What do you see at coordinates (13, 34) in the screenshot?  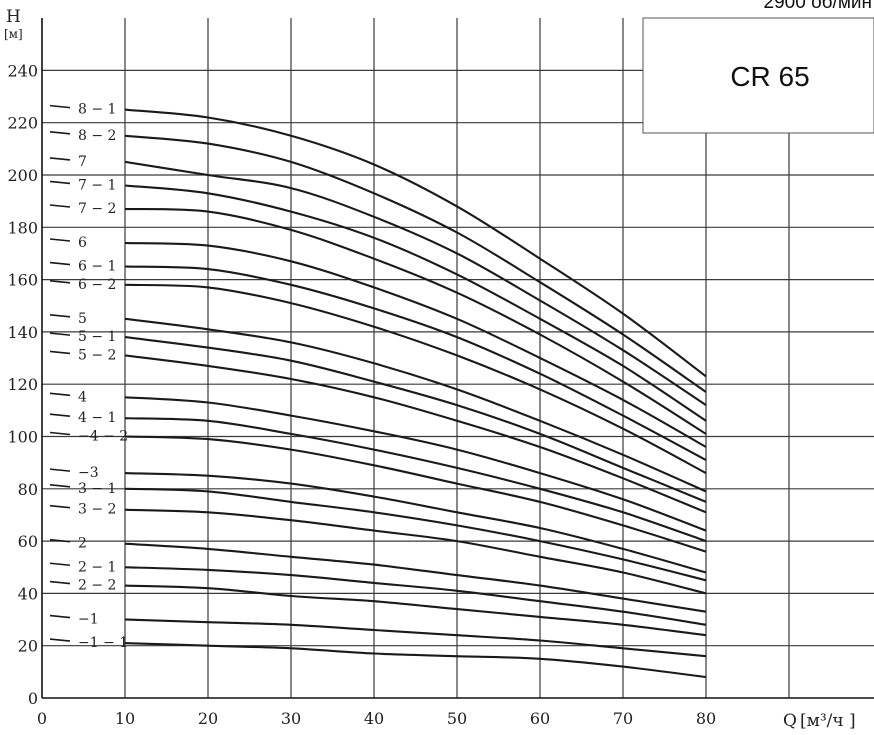 I see `y-axis-unit: [м]` at bounding box center [13, 34].